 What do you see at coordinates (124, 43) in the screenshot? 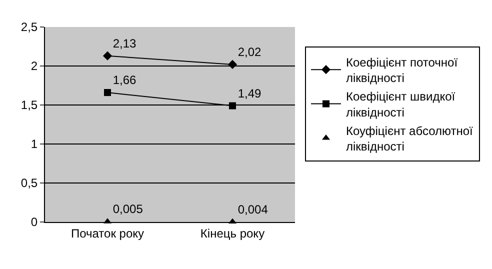
I see `data-label: 2,13` at bounding box center [124, 43].